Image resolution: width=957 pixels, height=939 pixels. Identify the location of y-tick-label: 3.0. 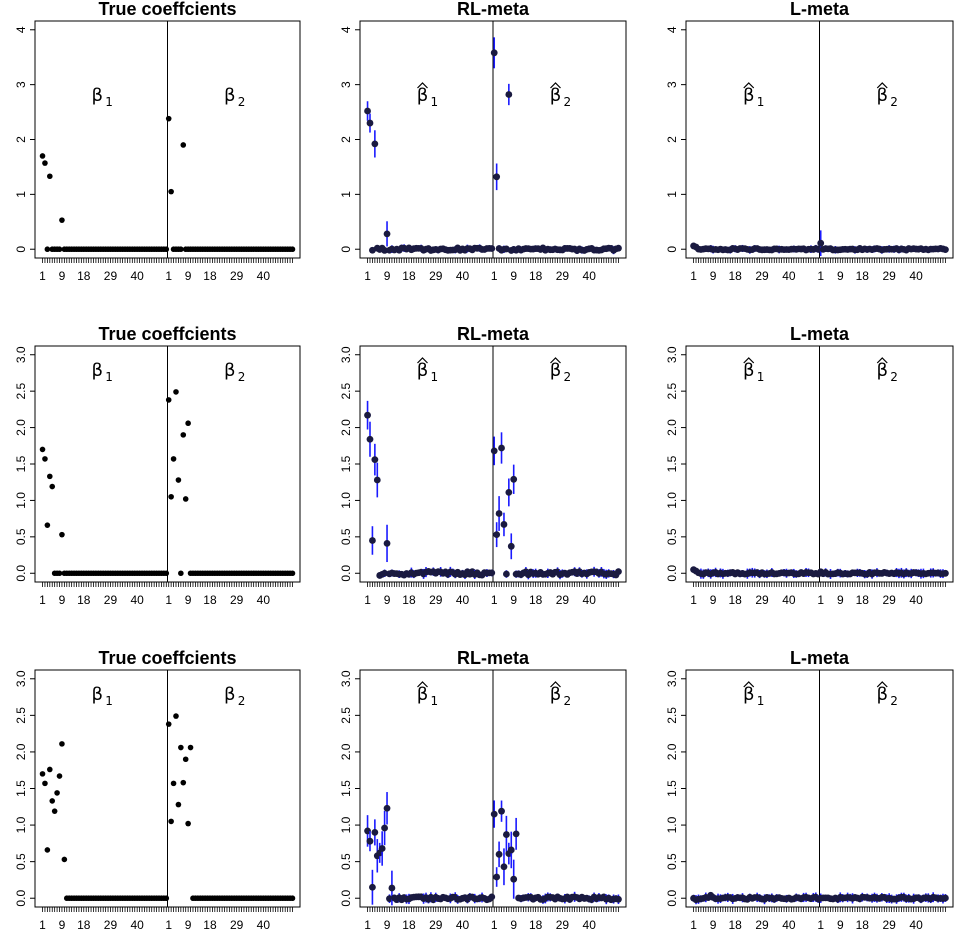
(346, 678).